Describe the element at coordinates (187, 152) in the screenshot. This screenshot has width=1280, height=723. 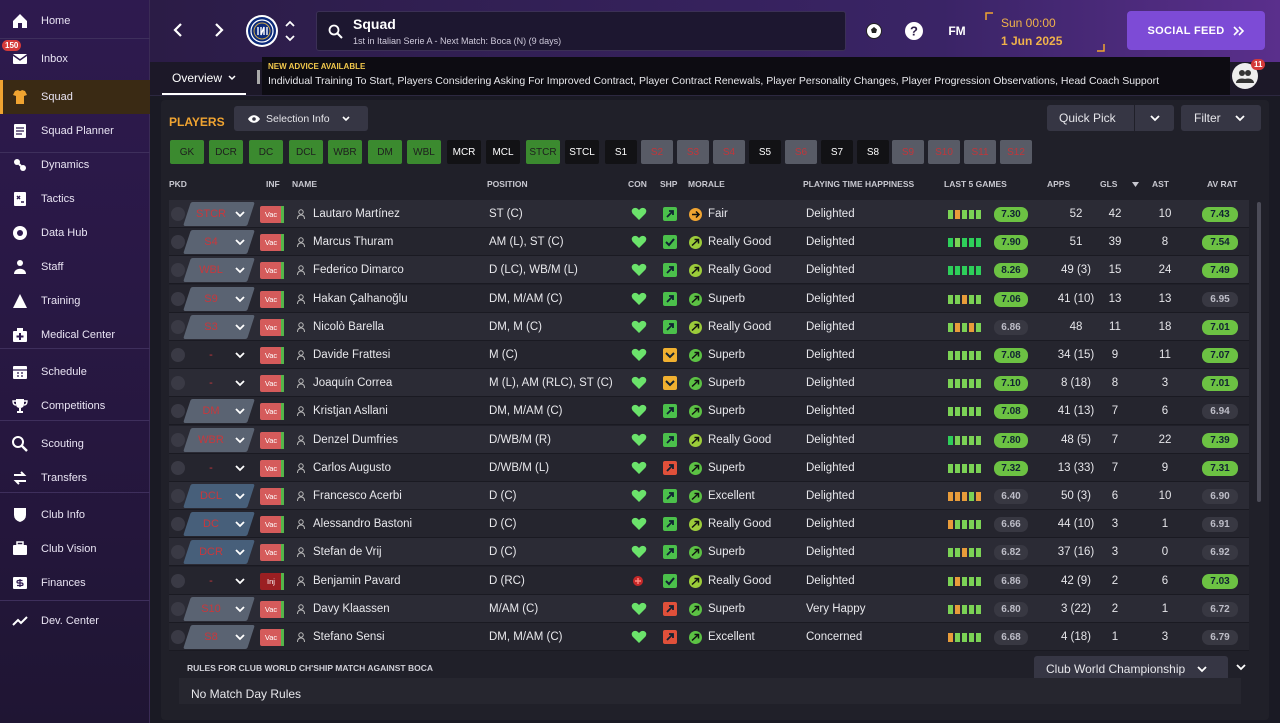
I see `position-chip: GK` at that location.